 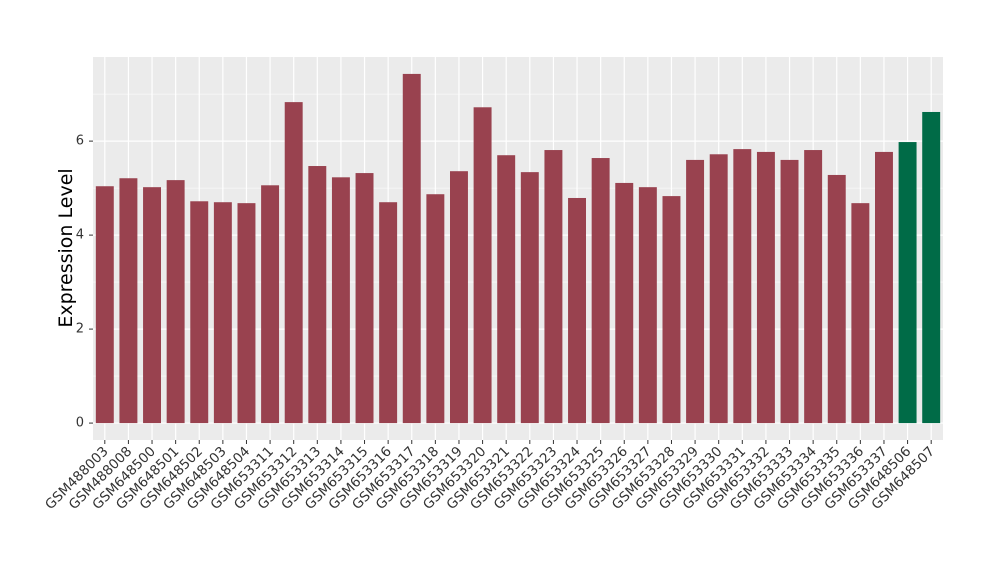 What do you see at coordinates (80, 329) in the screenshot?
I see `y-tick-label: 2` at bounding box center [80, 329].